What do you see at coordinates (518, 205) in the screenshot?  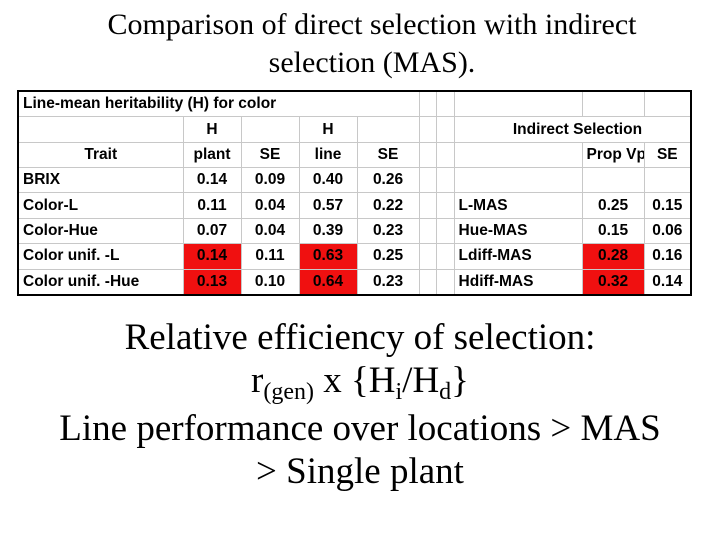 I see `mas-cell: L-MAS` at bounding box center [518, 205].